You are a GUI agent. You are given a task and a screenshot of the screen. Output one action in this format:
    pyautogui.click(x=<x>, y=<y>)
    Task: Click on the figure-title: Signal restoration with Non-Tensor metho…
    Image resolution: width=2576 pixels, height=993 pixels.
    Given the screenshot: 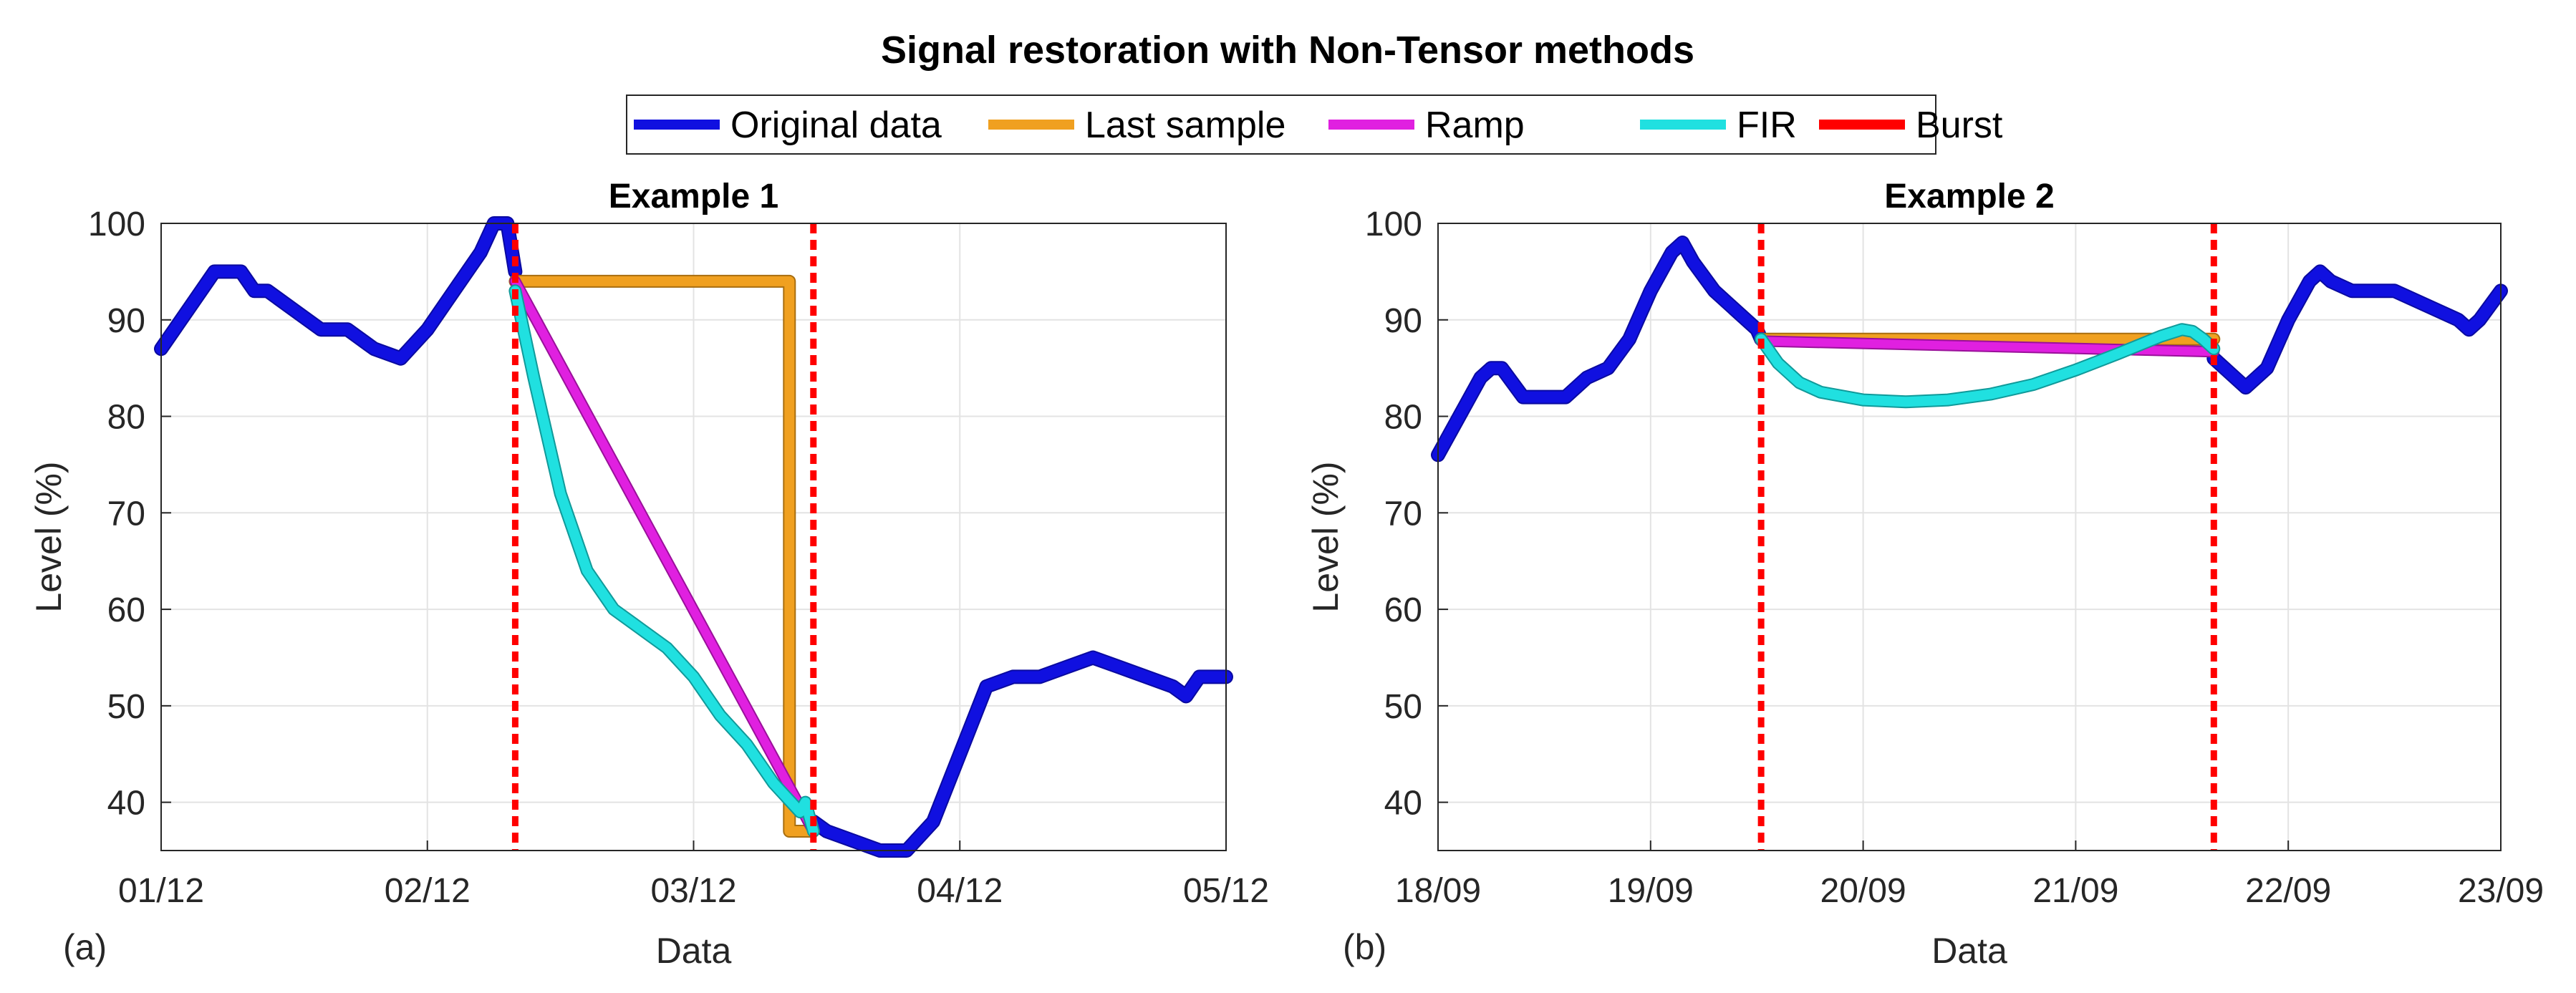 What is the action you would take?
    pyautogui.click(x=1287, y=50)
    